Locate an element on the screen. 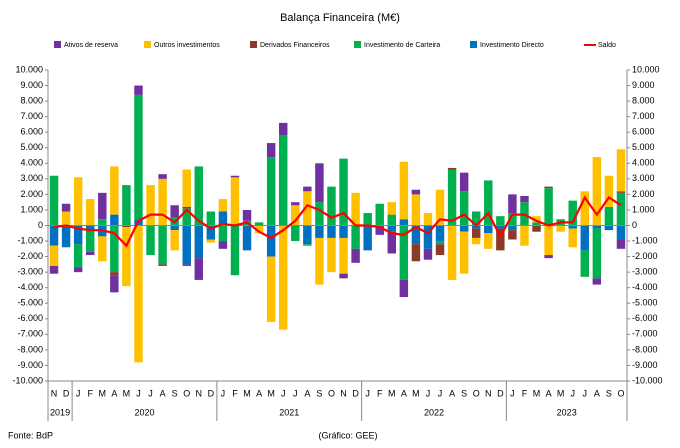  y-tick-label: 0 is located at coordinates (40, 225).